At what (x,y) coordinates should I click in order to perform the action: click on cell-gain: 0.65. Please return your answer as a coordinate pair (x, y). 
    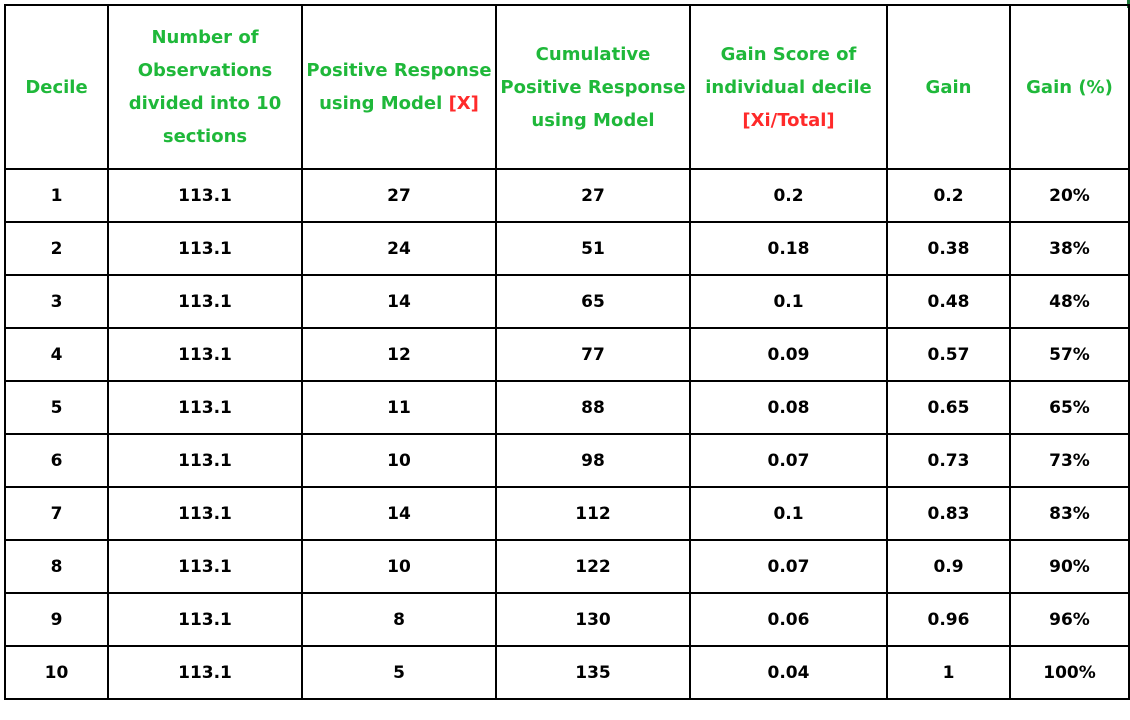
    Looking at the image, I should click on (948, 407).